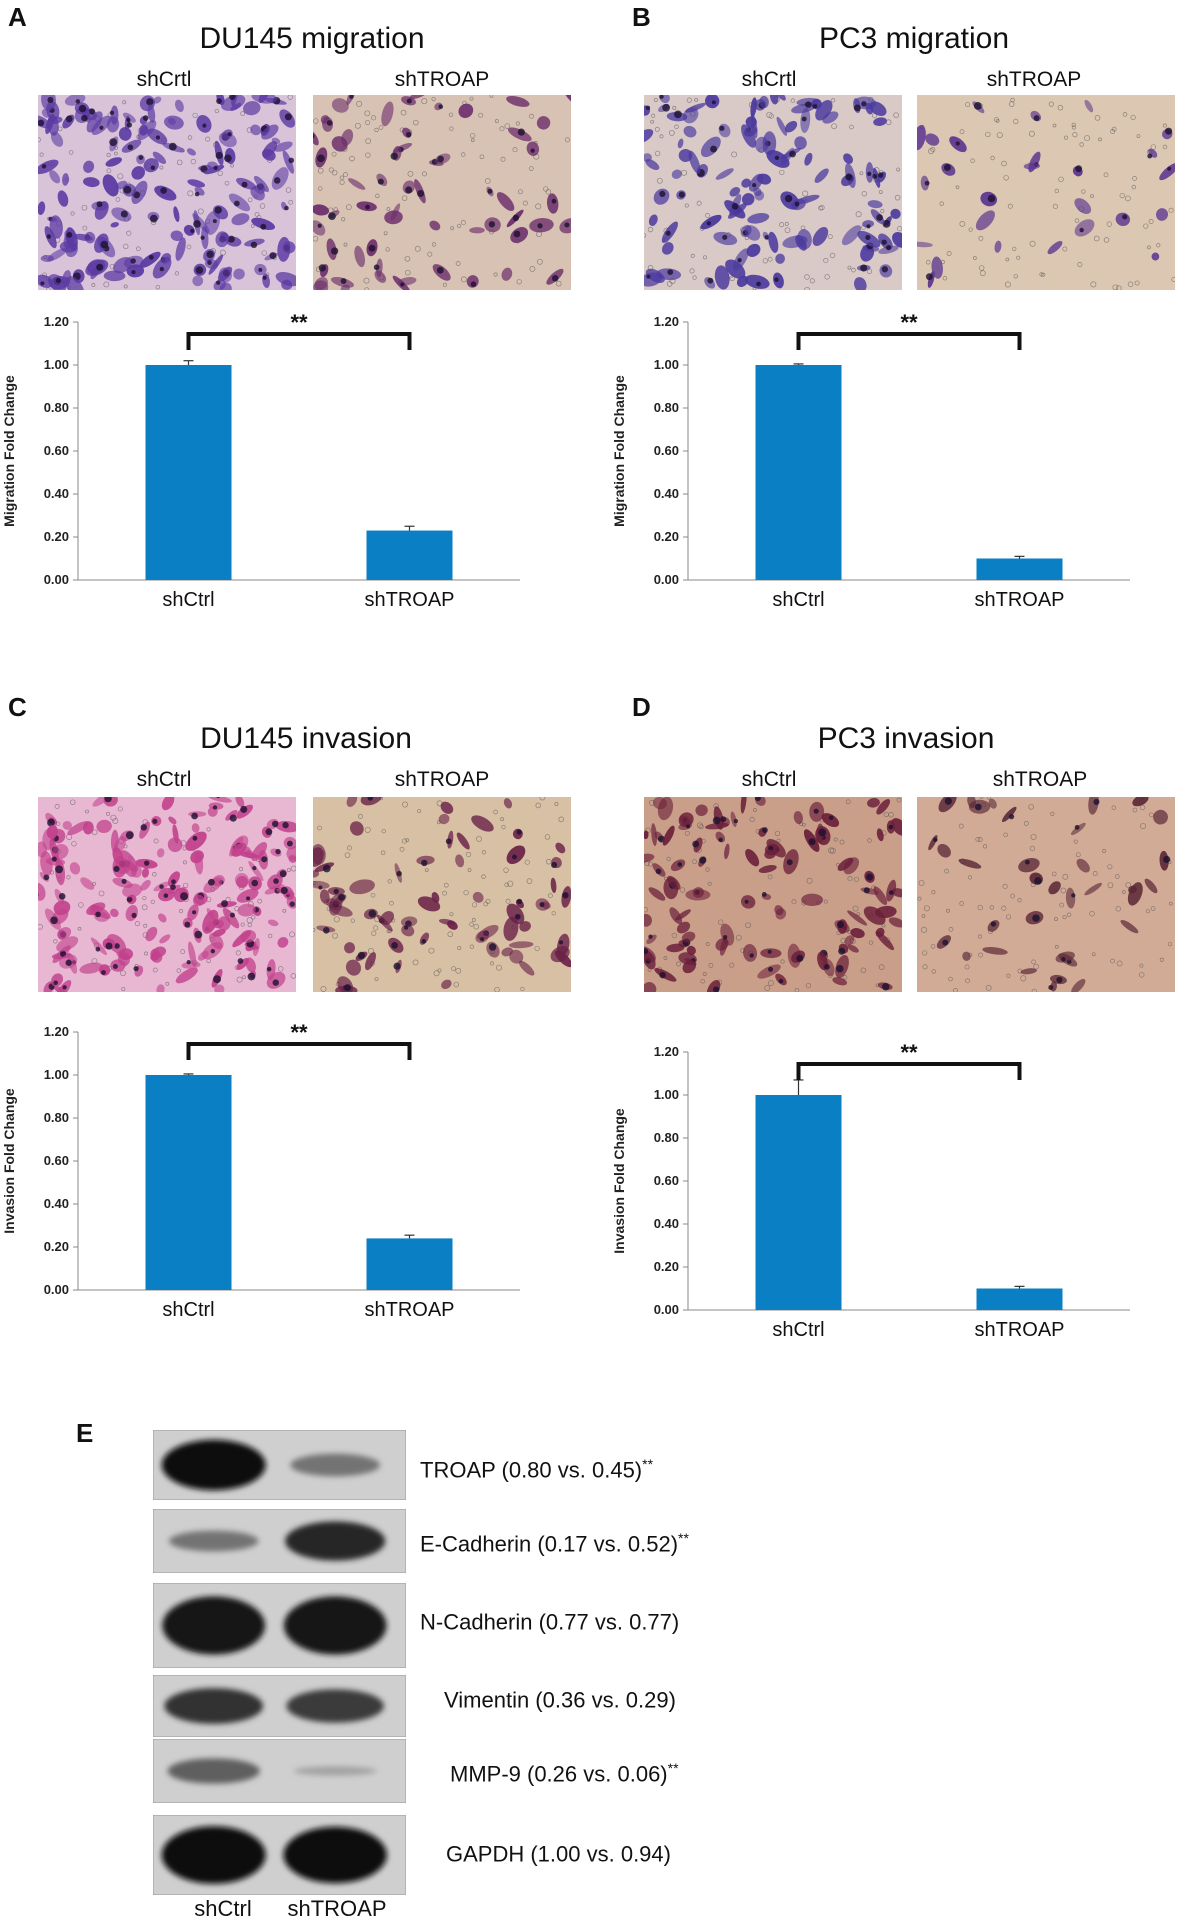  Describe the element at coordinates (312, 38) in the screenshot. I see `panel-title-a: DU145 migration` at that location.